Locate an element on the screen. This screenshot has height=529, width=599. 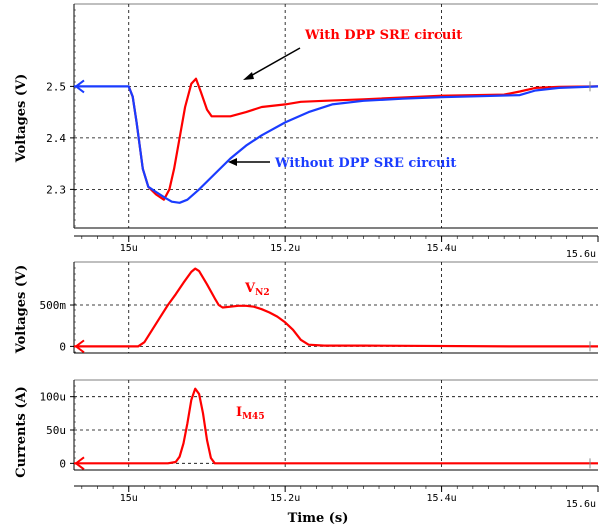
y-axis-label-voltage-vn2: Voltages (V) is located at coordinates (21, 310).